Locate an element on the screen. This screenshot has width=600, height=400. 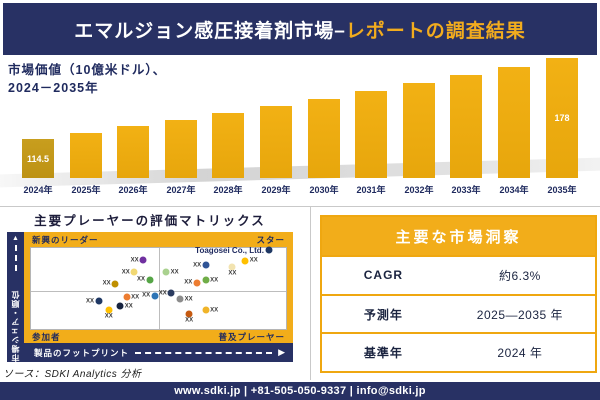
quadrant-vertical-line is located at coordinates (159, 288).